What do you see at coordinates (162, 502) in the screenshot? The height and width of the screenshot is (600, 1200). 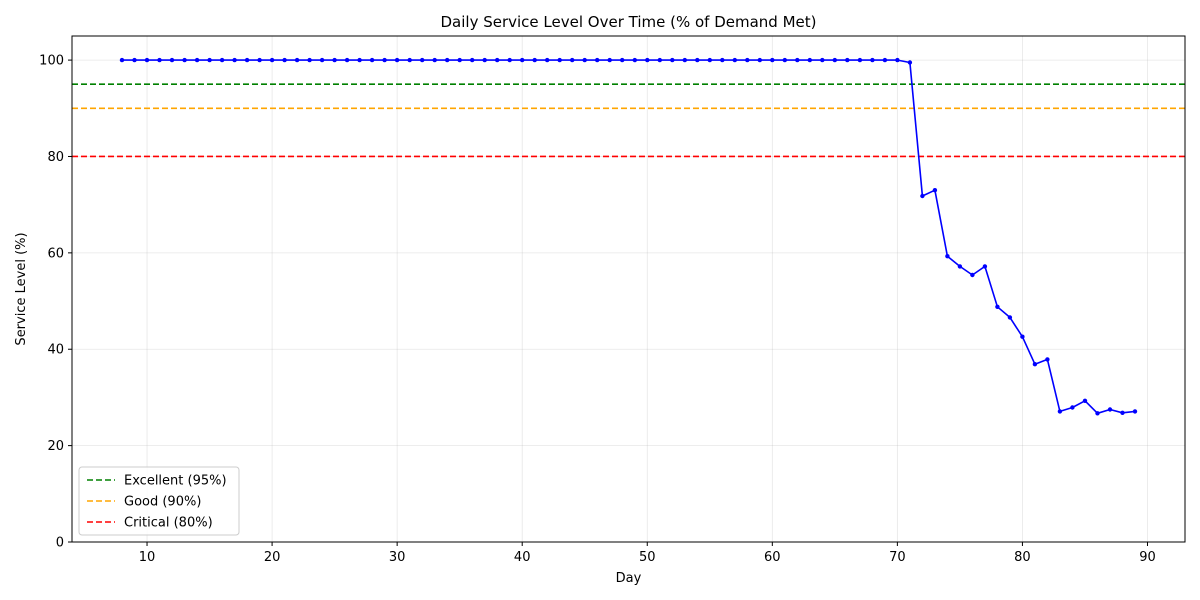 I see `legend-entry-label: Good (90%)` at bounding box center [162, 502].